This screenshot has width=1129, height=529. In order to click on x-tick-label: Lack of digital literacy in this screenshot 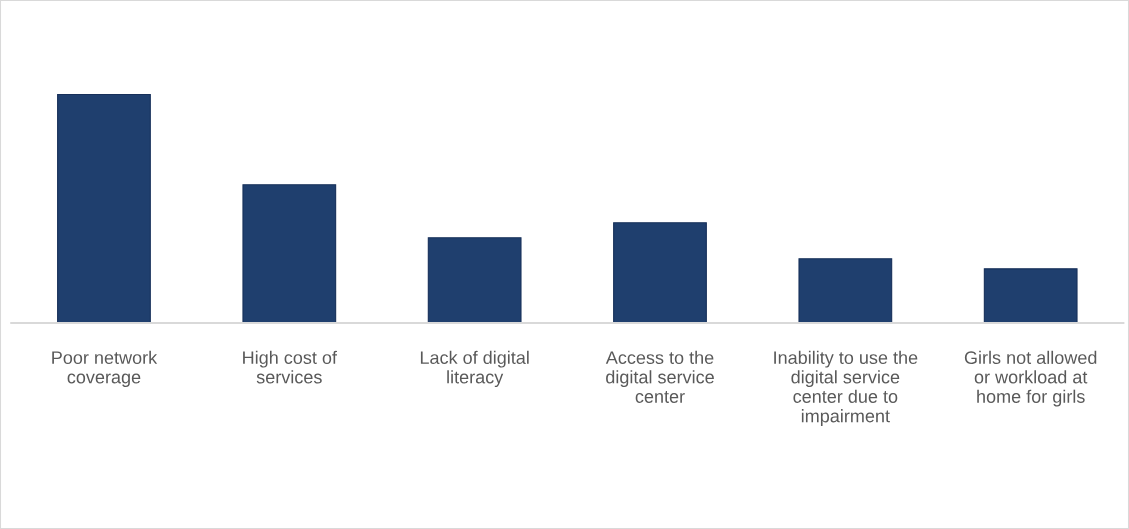, I will do `click(474, 369)`.